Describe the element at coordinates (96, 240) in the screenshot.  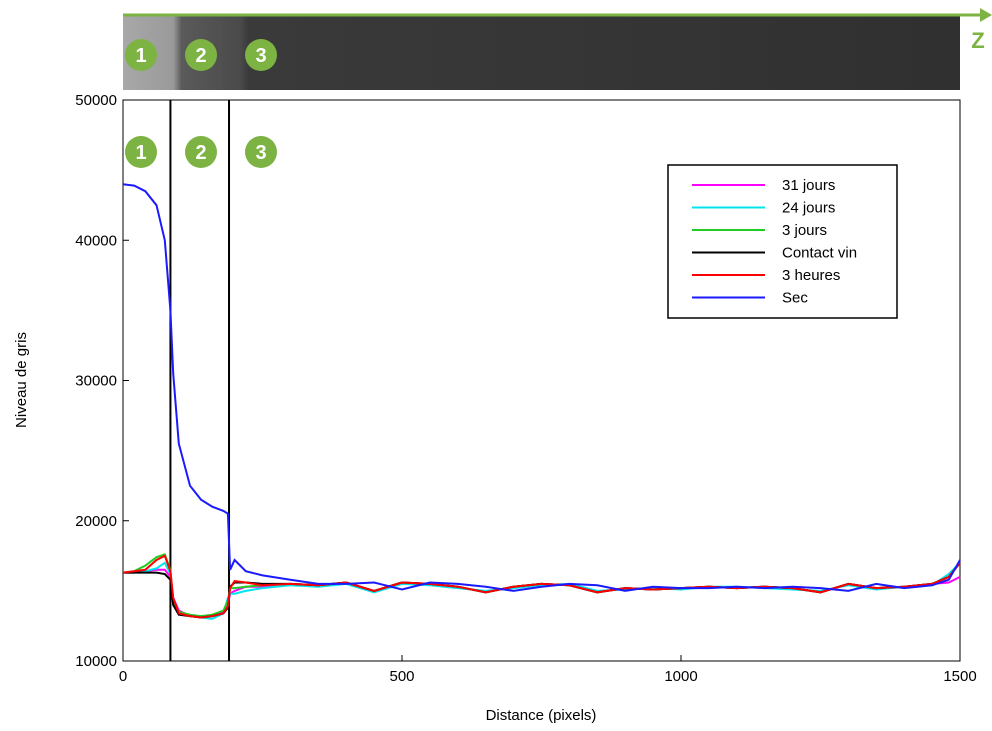
I see `y-tick-label: 40000` at that location.